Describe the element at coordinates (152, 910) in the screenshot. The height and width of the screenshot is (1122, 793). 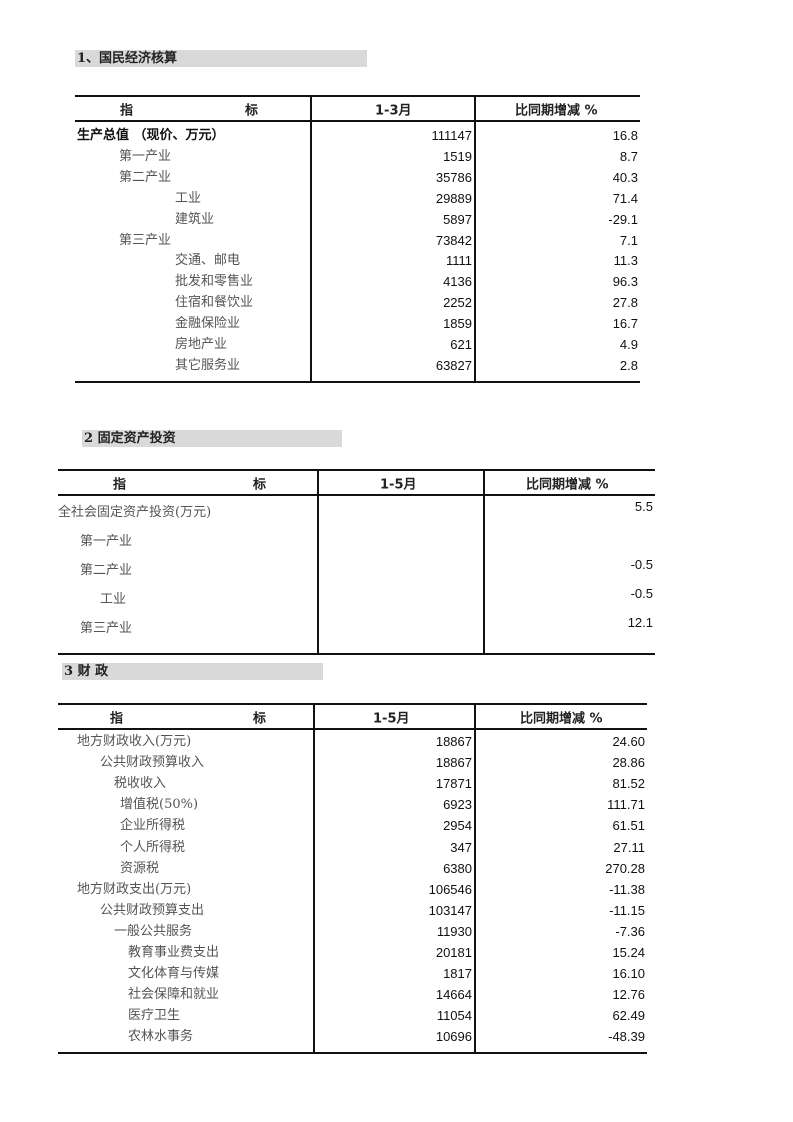
I see `row-label: 公共财政预算支出` at that location.